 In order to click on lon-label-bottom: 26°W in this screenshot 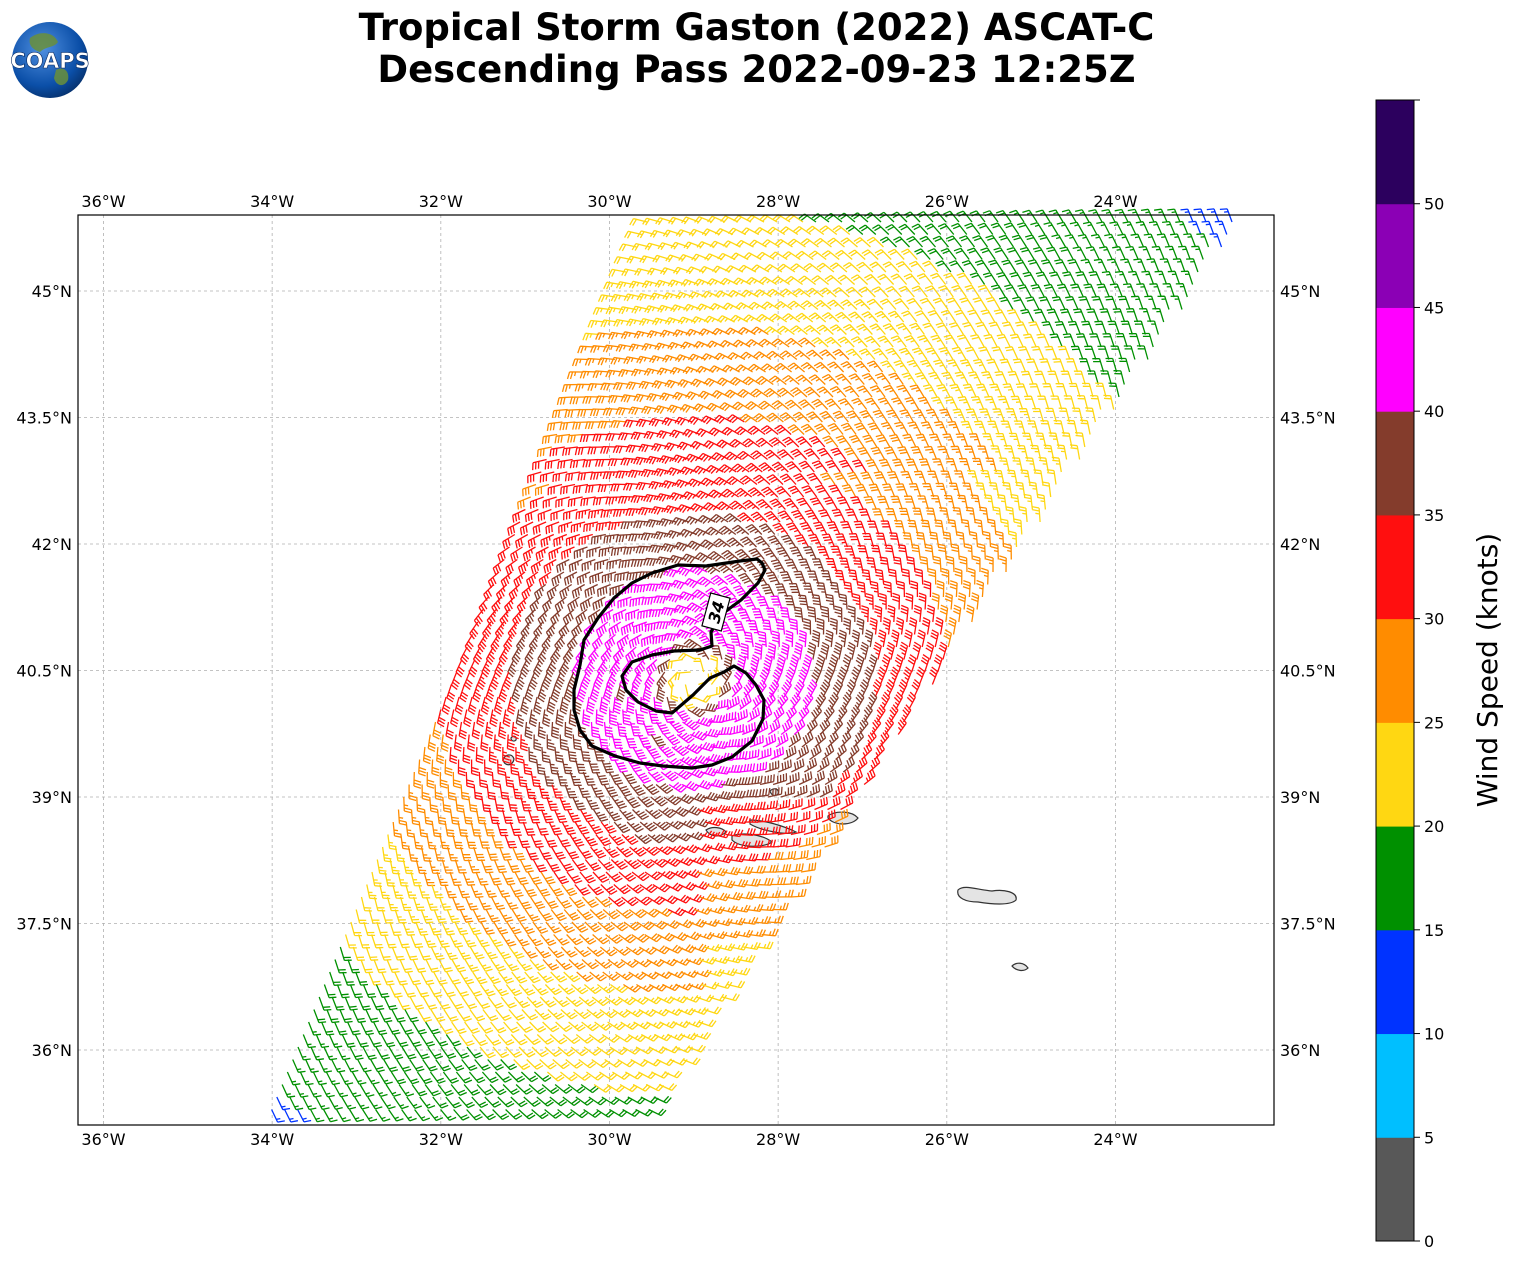, I will do `click(947, 1139)`.